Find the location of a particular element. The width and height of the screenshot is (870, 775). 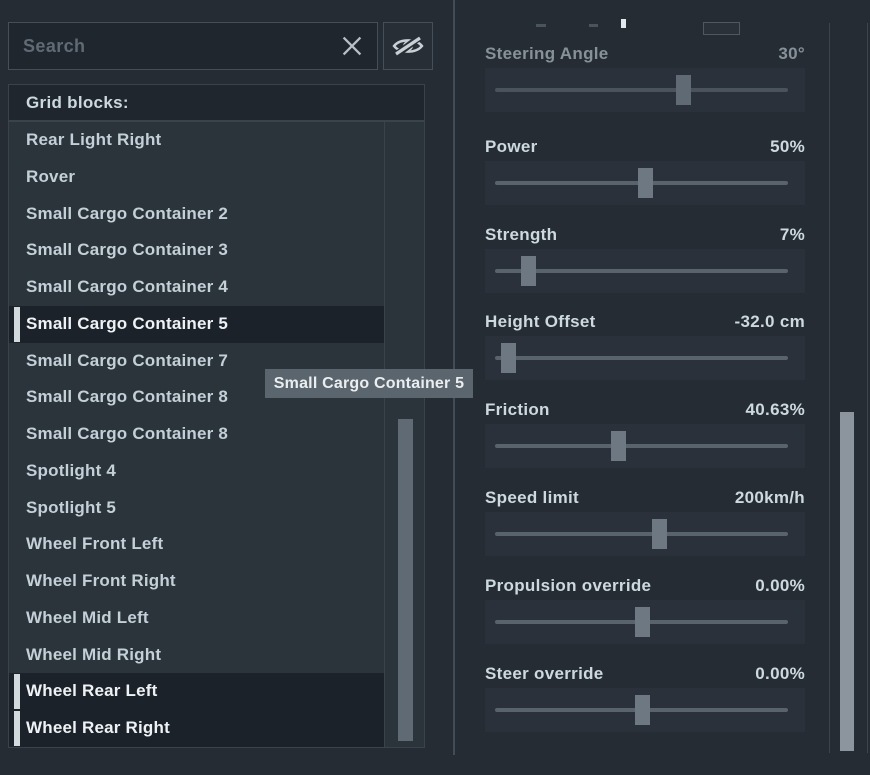

slider-track-area-steering-angle is located at coordinates (645, 90).